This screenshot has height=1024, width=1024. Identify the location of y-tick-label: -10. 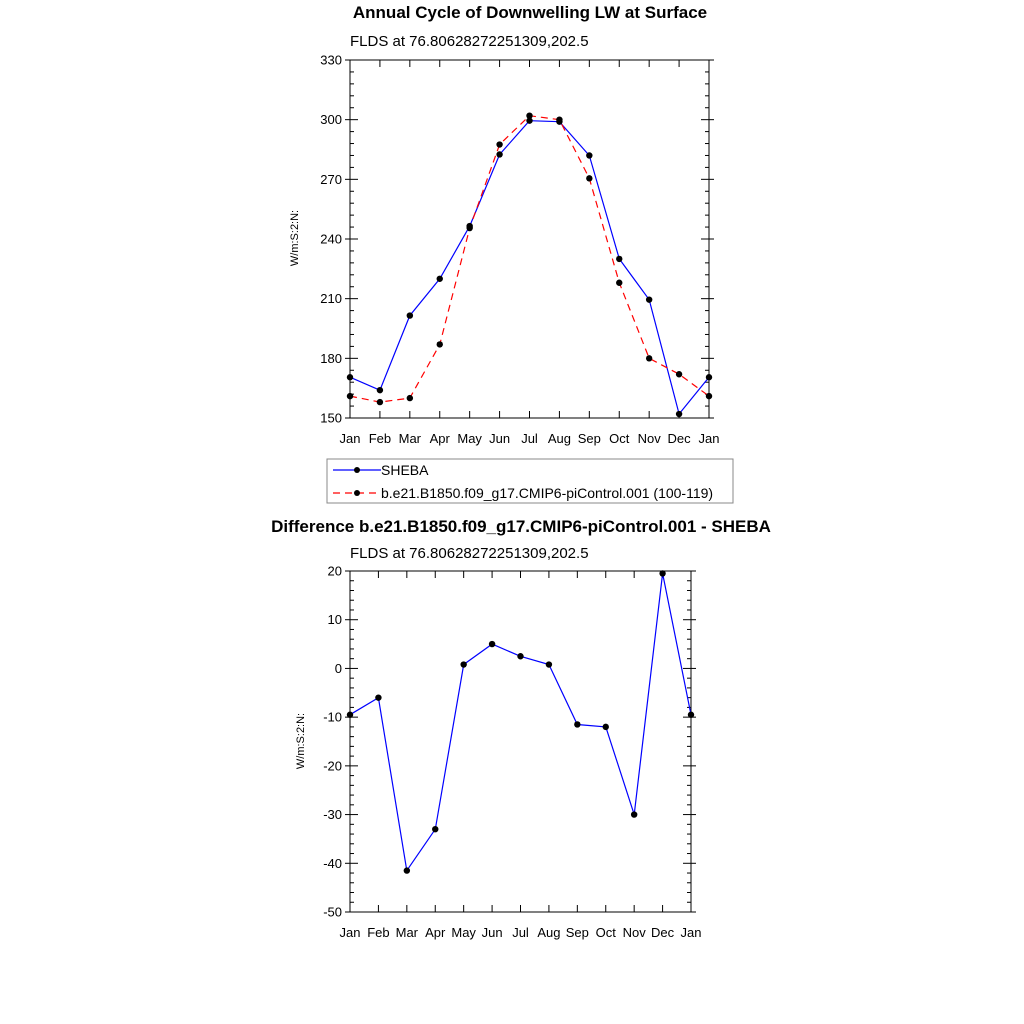
(332, 717).